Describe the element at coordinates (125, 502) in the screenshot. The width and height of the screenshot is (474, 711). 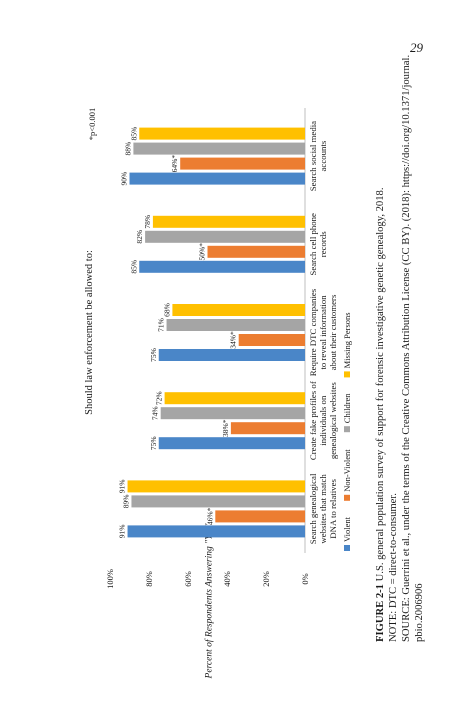
I see `data-label: 89%` at that location.